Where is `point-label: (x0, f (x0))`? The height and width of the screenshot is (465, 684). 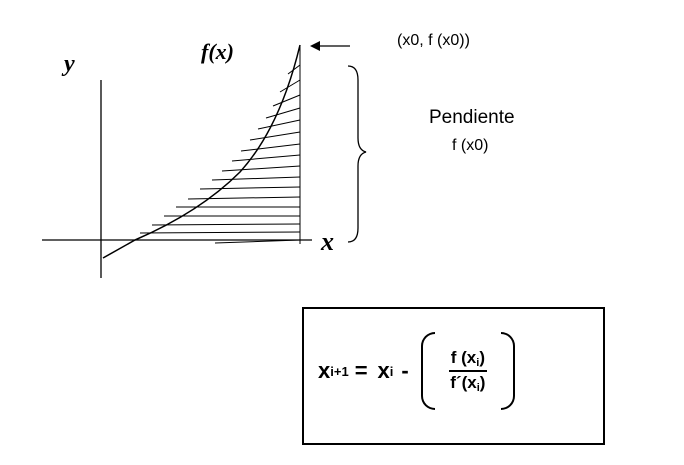
point-label: (x0, f (x0)) is located at coordinates (433, 40).